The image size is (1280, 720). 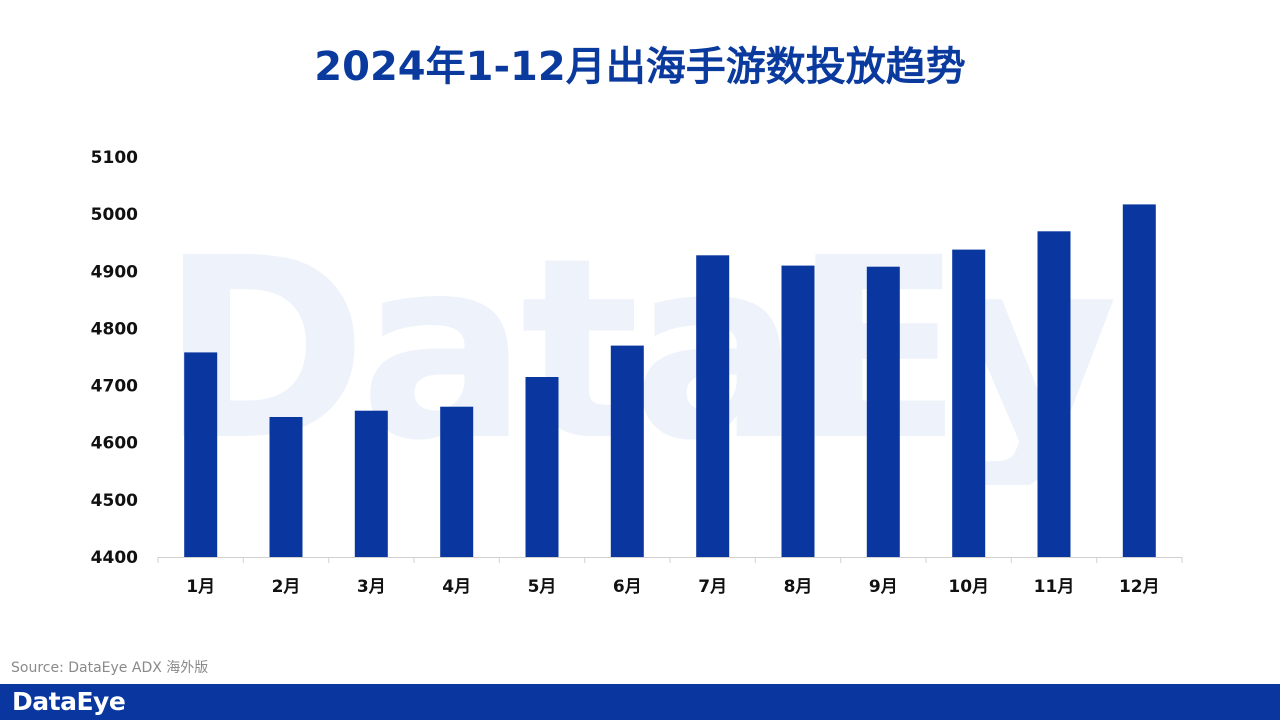 What do you see at coordinates (114, 387) in the screenshot?
I see `y-tick-label: 4700` at bounding box center [114, 387].